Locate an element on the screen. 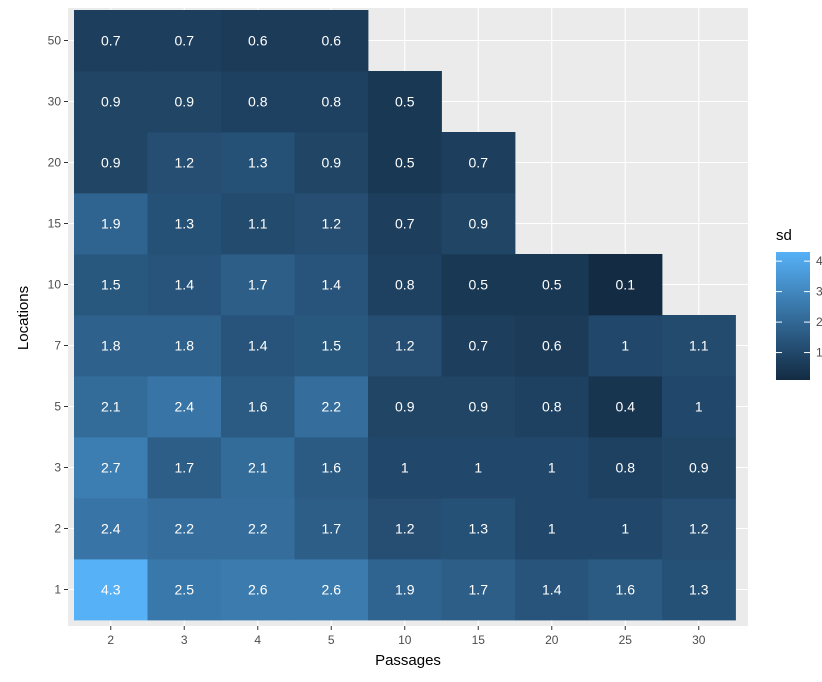 The height and width of the screenshot is (682, 822). legend-tick-label: 1 is located at coordinates (819, 353).